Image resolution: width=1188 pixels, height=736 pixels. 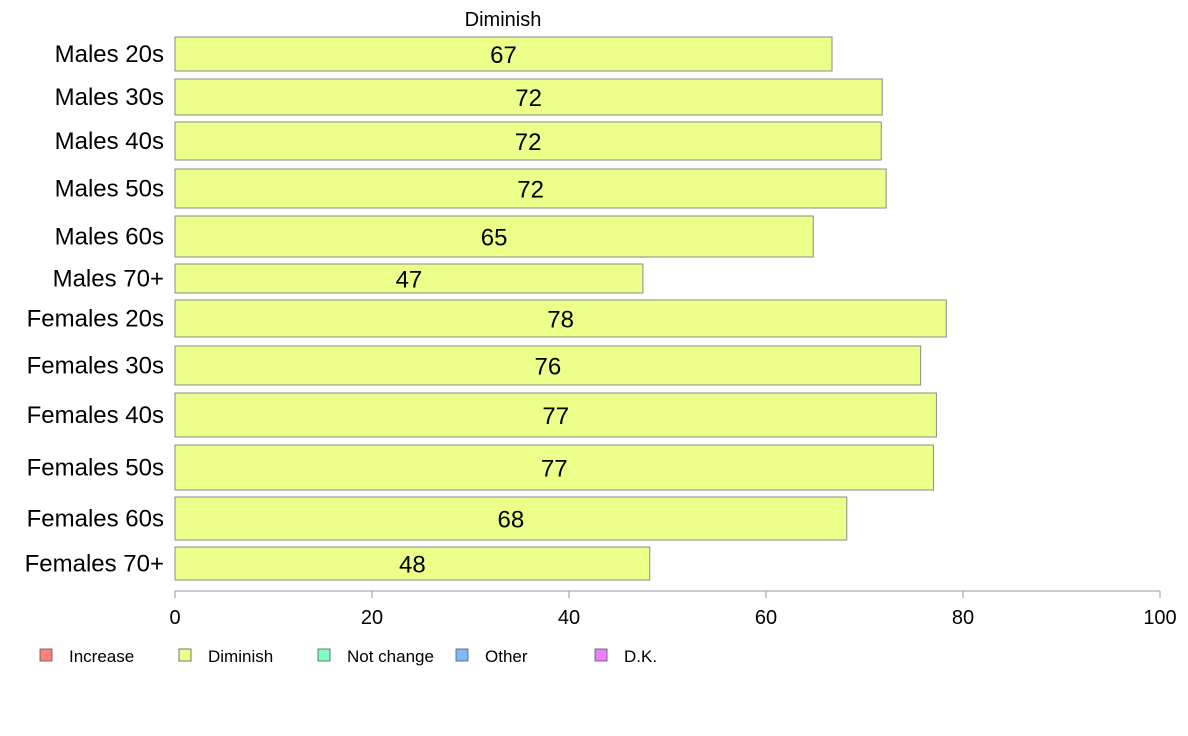 I want to click on category-label-6: Females 20s, so click(x=95, y=319).